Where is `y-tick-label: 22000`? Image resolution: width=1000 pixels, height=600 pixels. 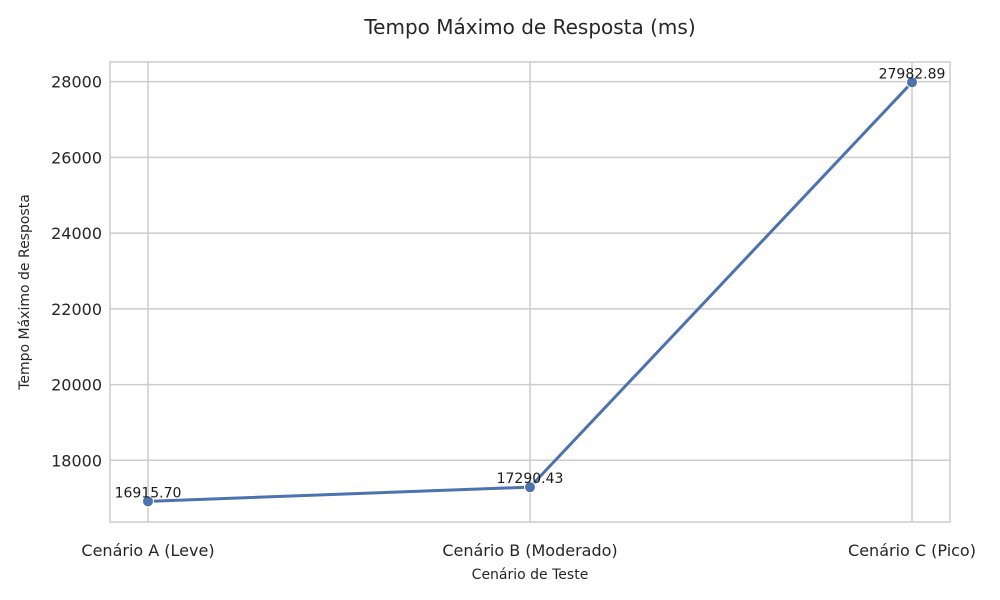 y-tick-label: 22000 is located at coordinates (76, 309).